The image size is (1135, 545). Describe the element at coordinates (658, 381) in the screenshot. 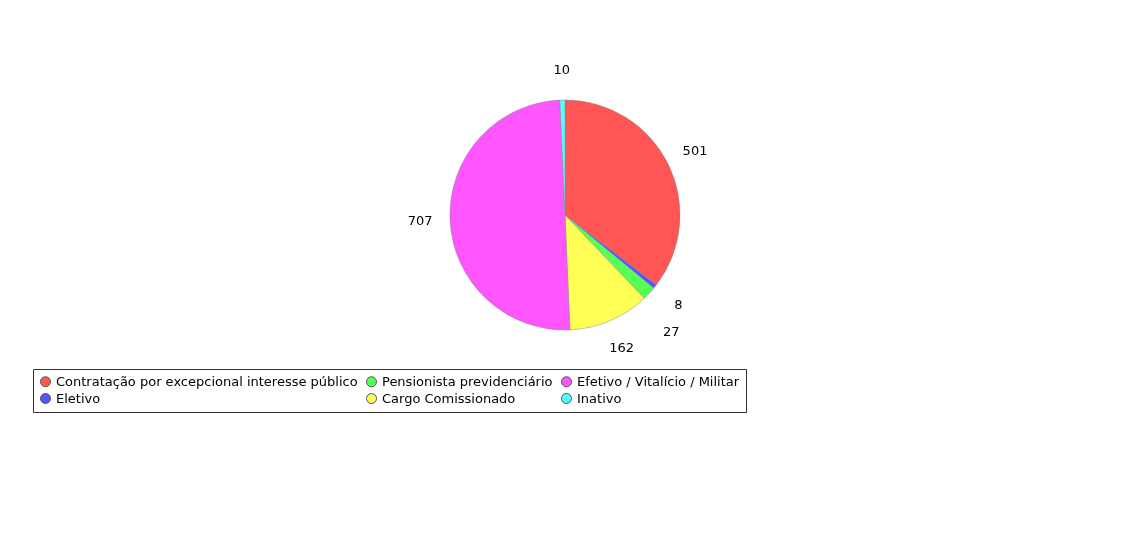

I see `legend-label: Efetivo / Vitalício / Militar` at that location.